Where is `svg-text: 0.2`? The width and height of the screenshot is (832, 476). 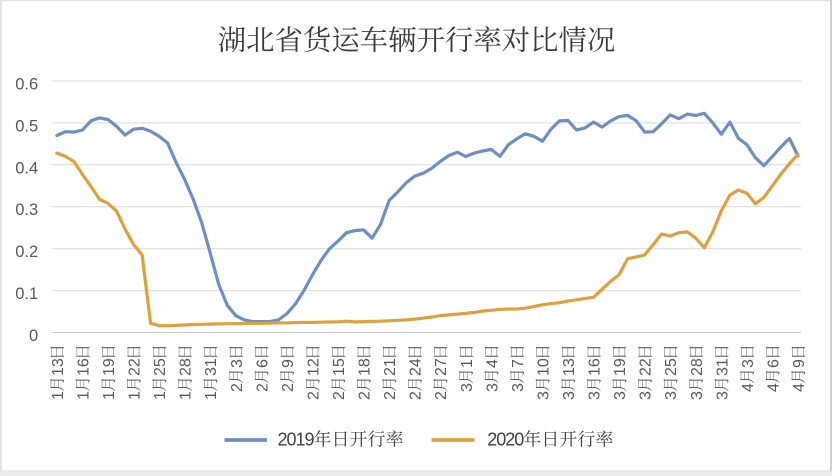 svg-text: 0.2 is located at coordinates (26, 252).